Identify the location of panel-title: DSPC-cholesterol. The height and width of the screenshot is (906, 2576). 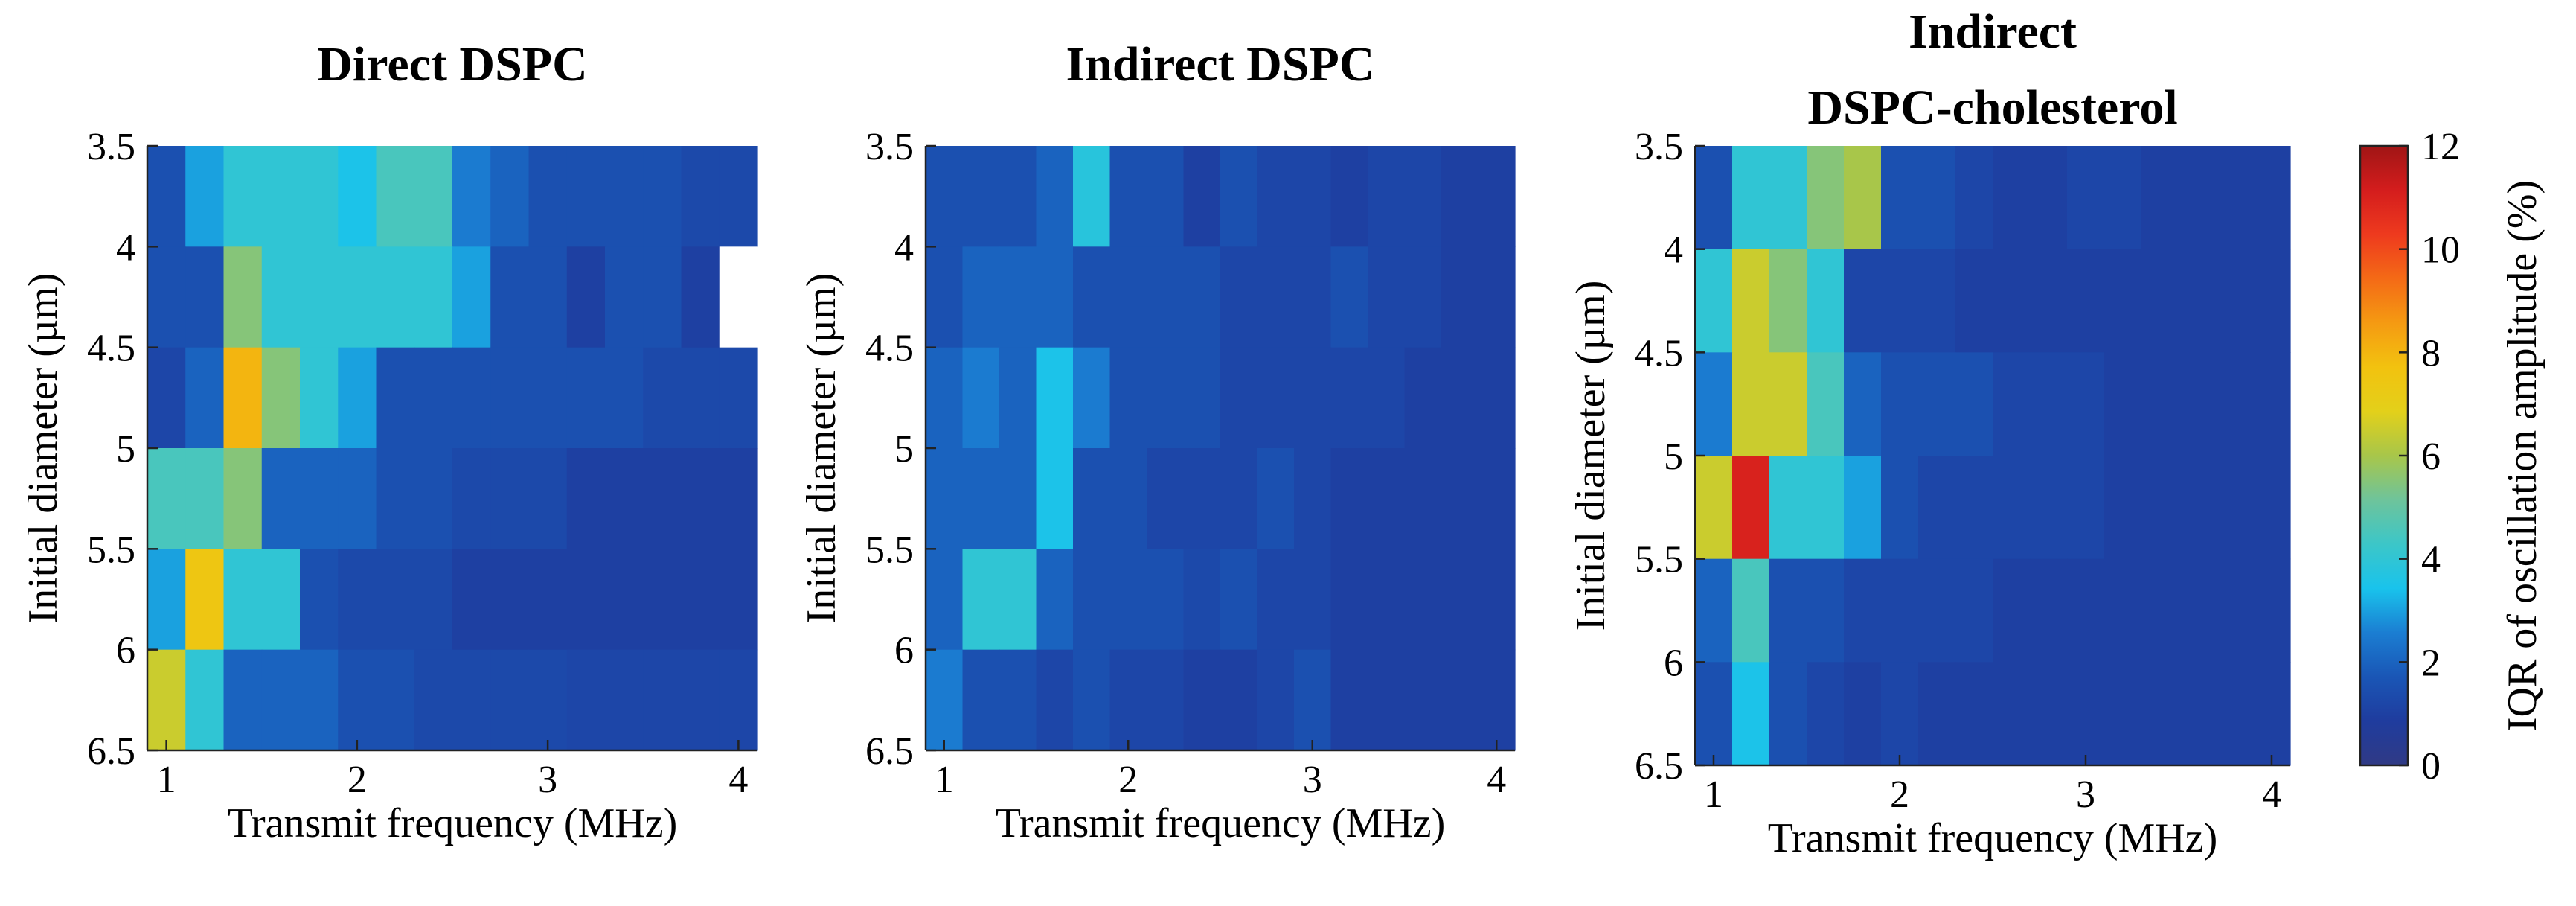
(1992, 107).